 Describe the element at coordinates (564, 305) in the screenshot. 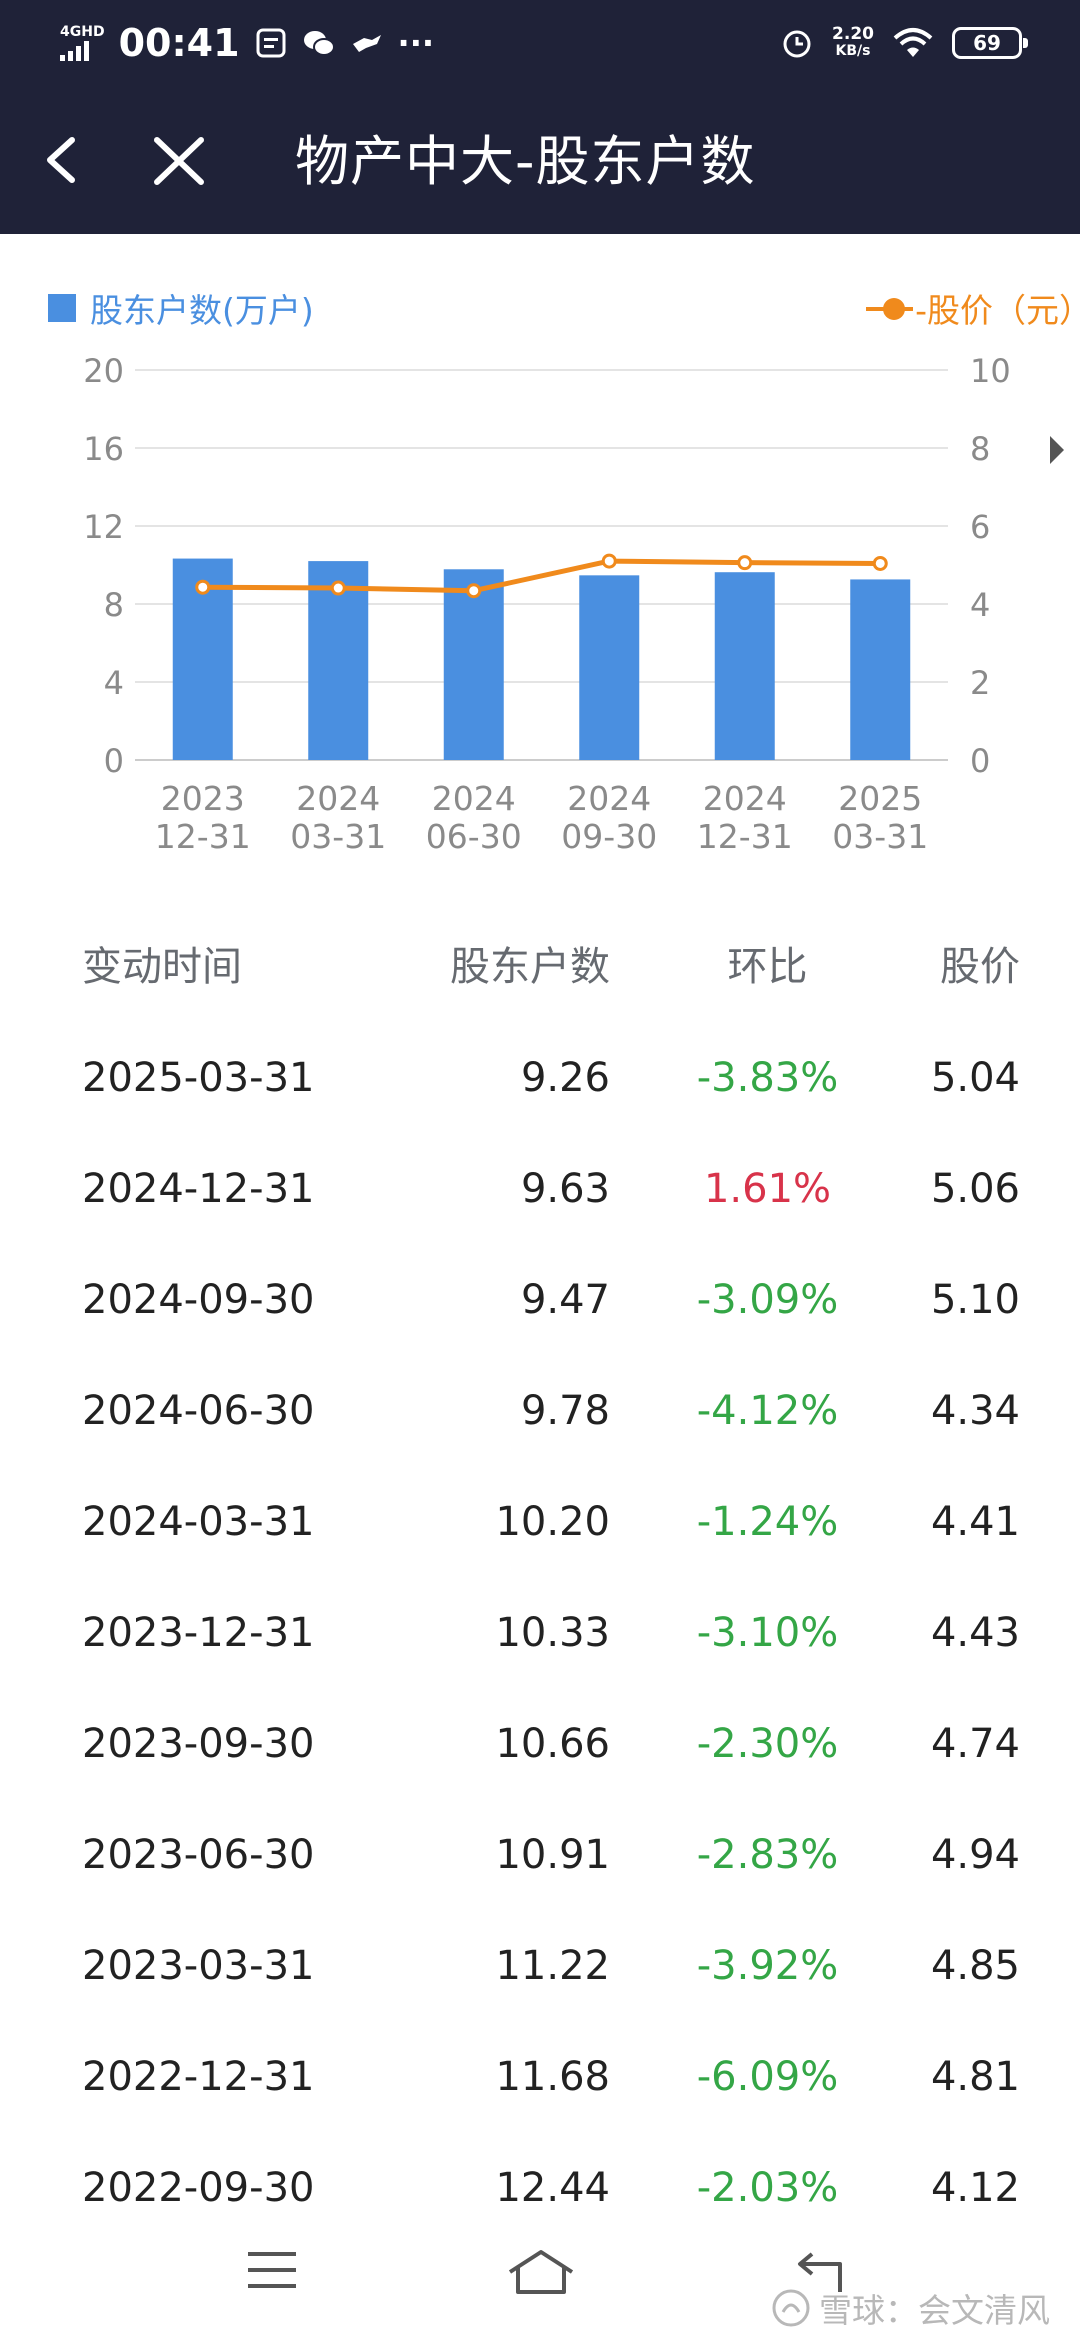

I see `chart-legend: 股东户数(万户) -股价（元）` at that location.